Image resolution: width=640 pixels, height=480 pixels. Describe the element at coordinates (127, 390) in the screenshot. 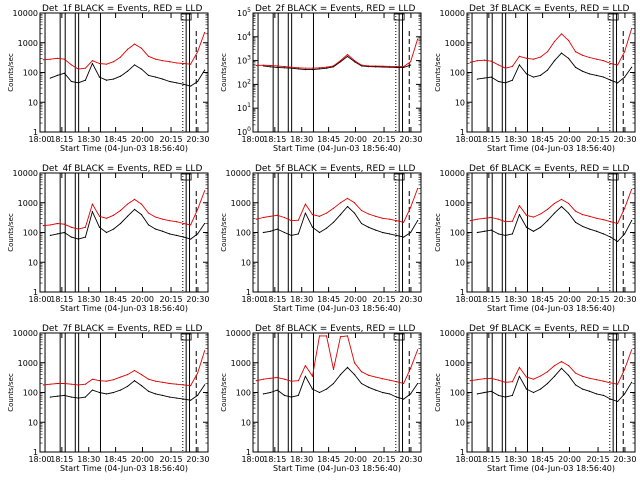

I see `series-line-events` at that location.